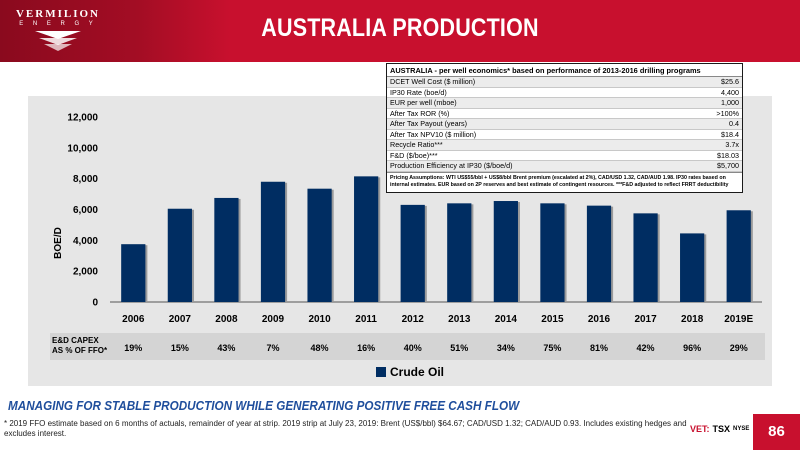 This screenshot has width=800, height=450. What do you see at coordinates (506, 319) in the screenshot?
I see `x-tick-label: 2014` at bounding box center [506, 319].